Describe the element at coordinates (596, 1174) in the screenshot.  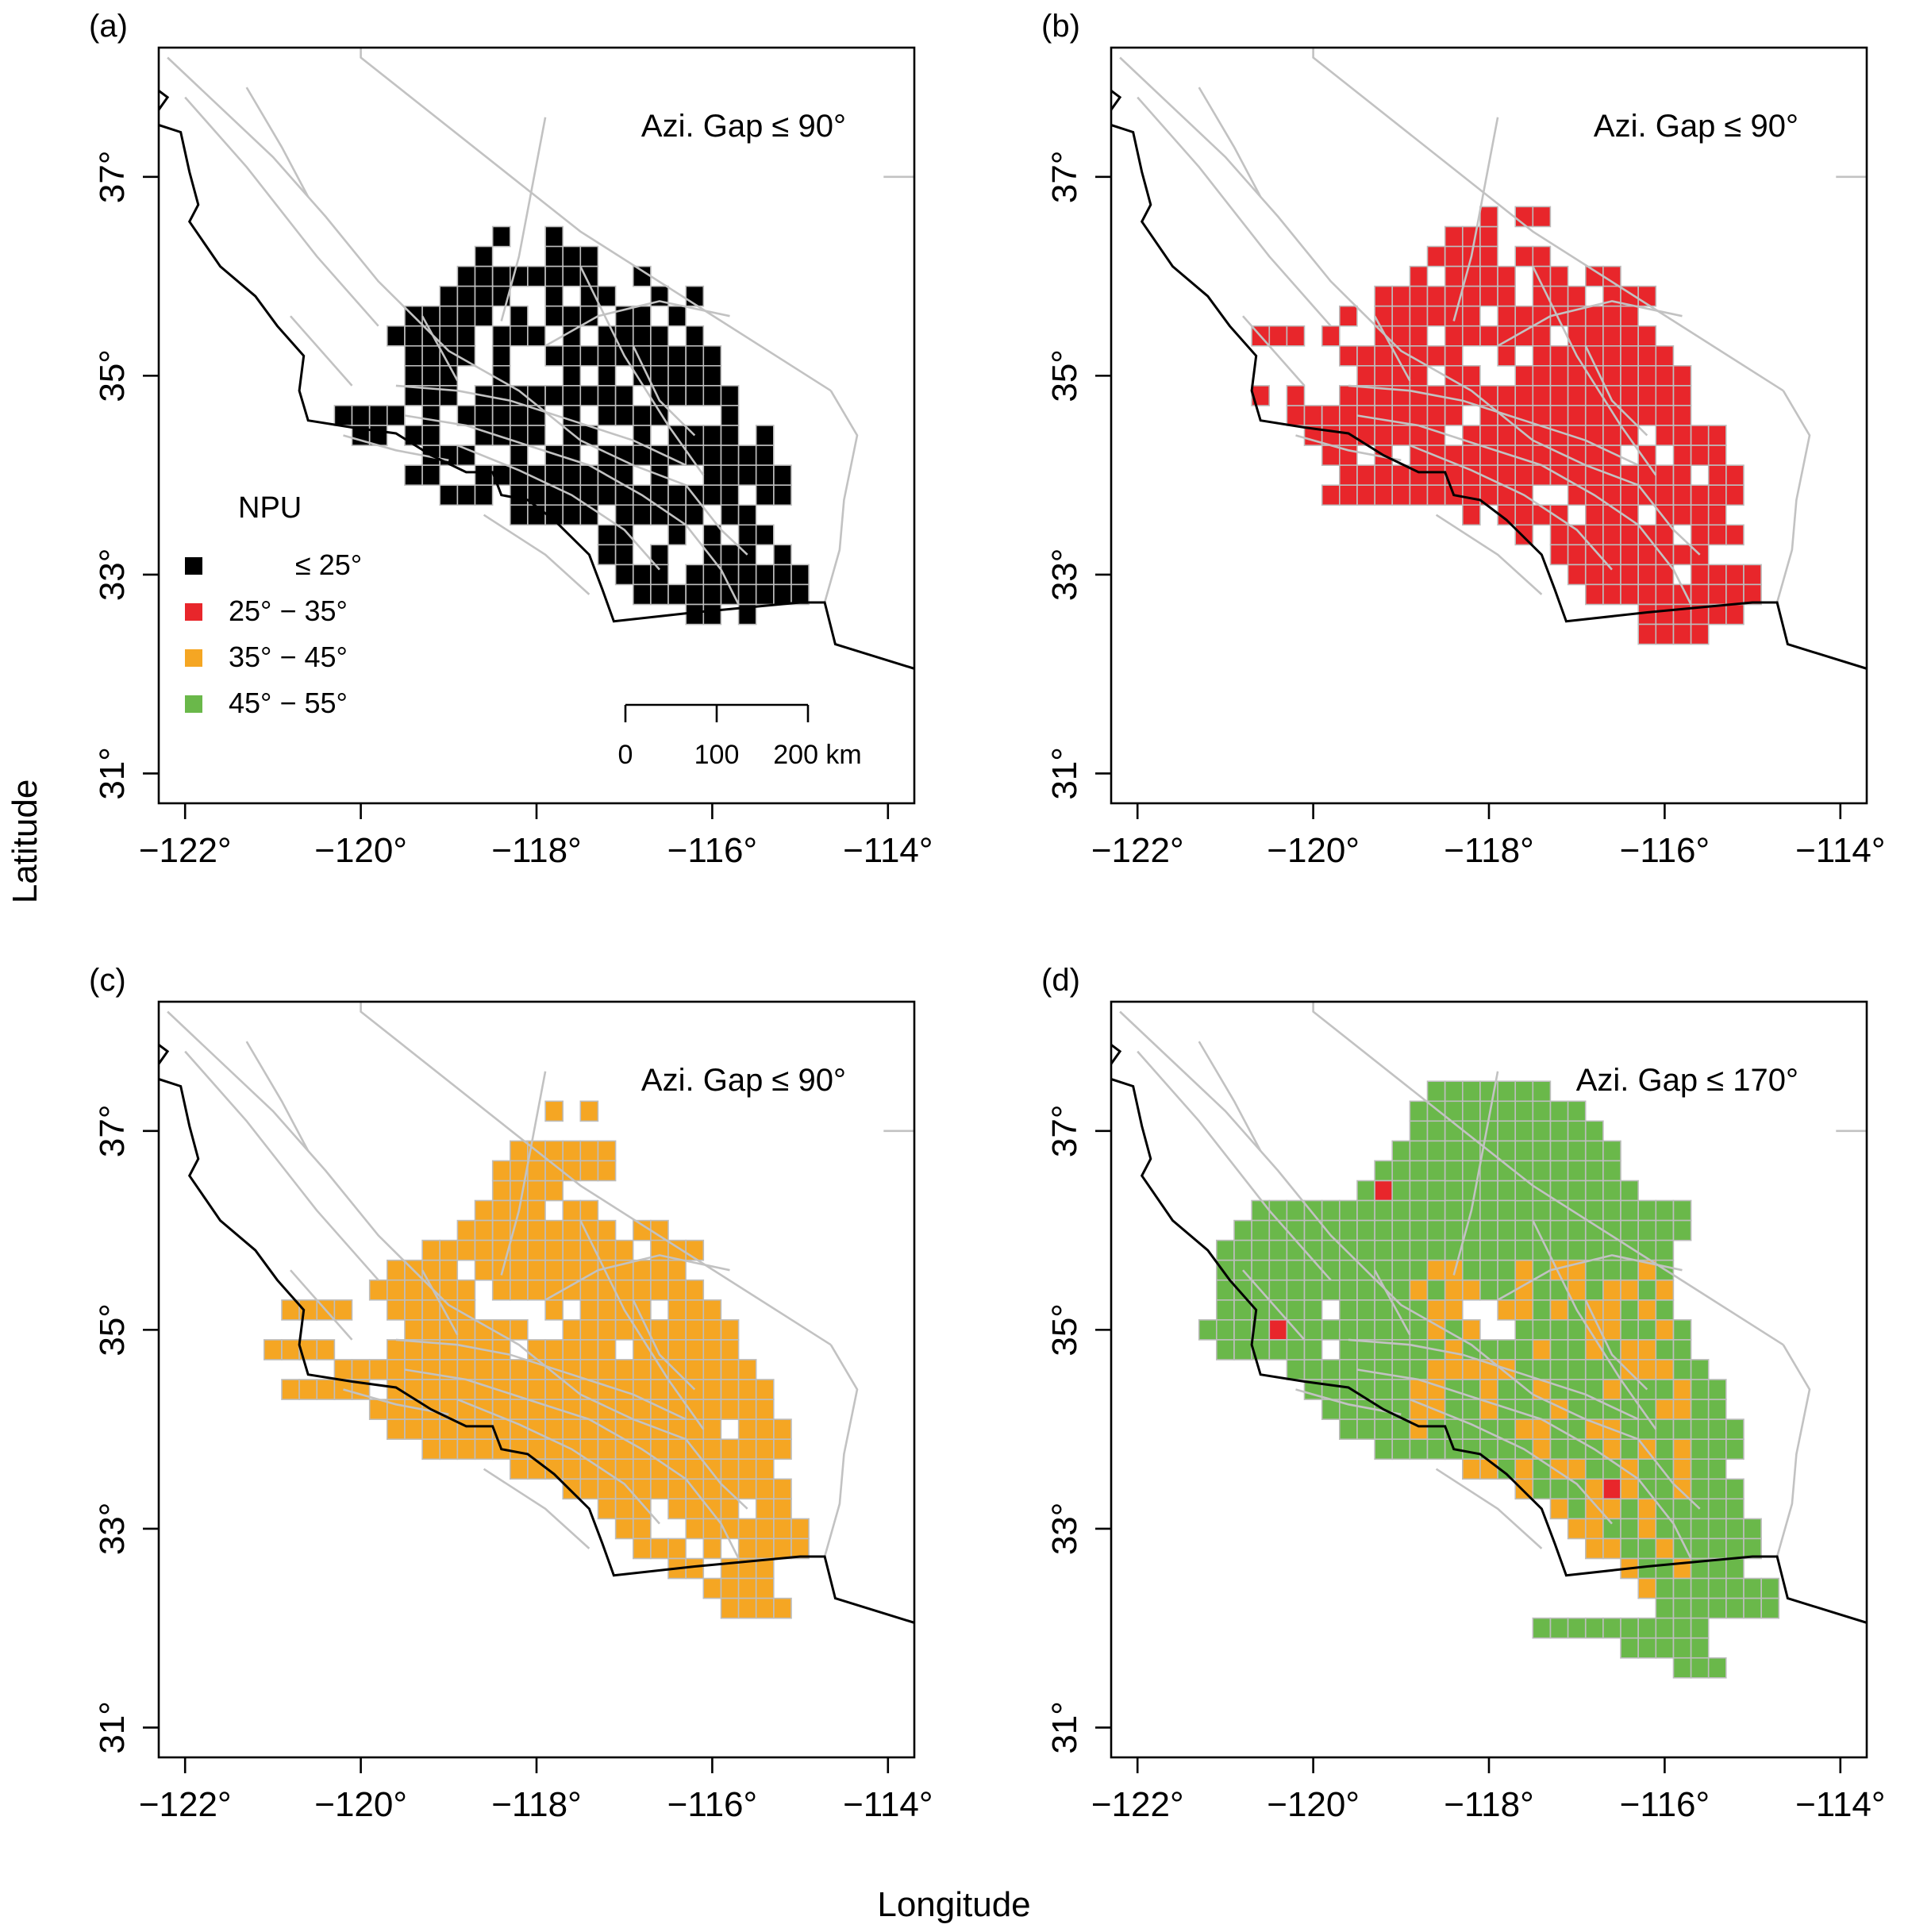
I see `state-boundary` at that location.